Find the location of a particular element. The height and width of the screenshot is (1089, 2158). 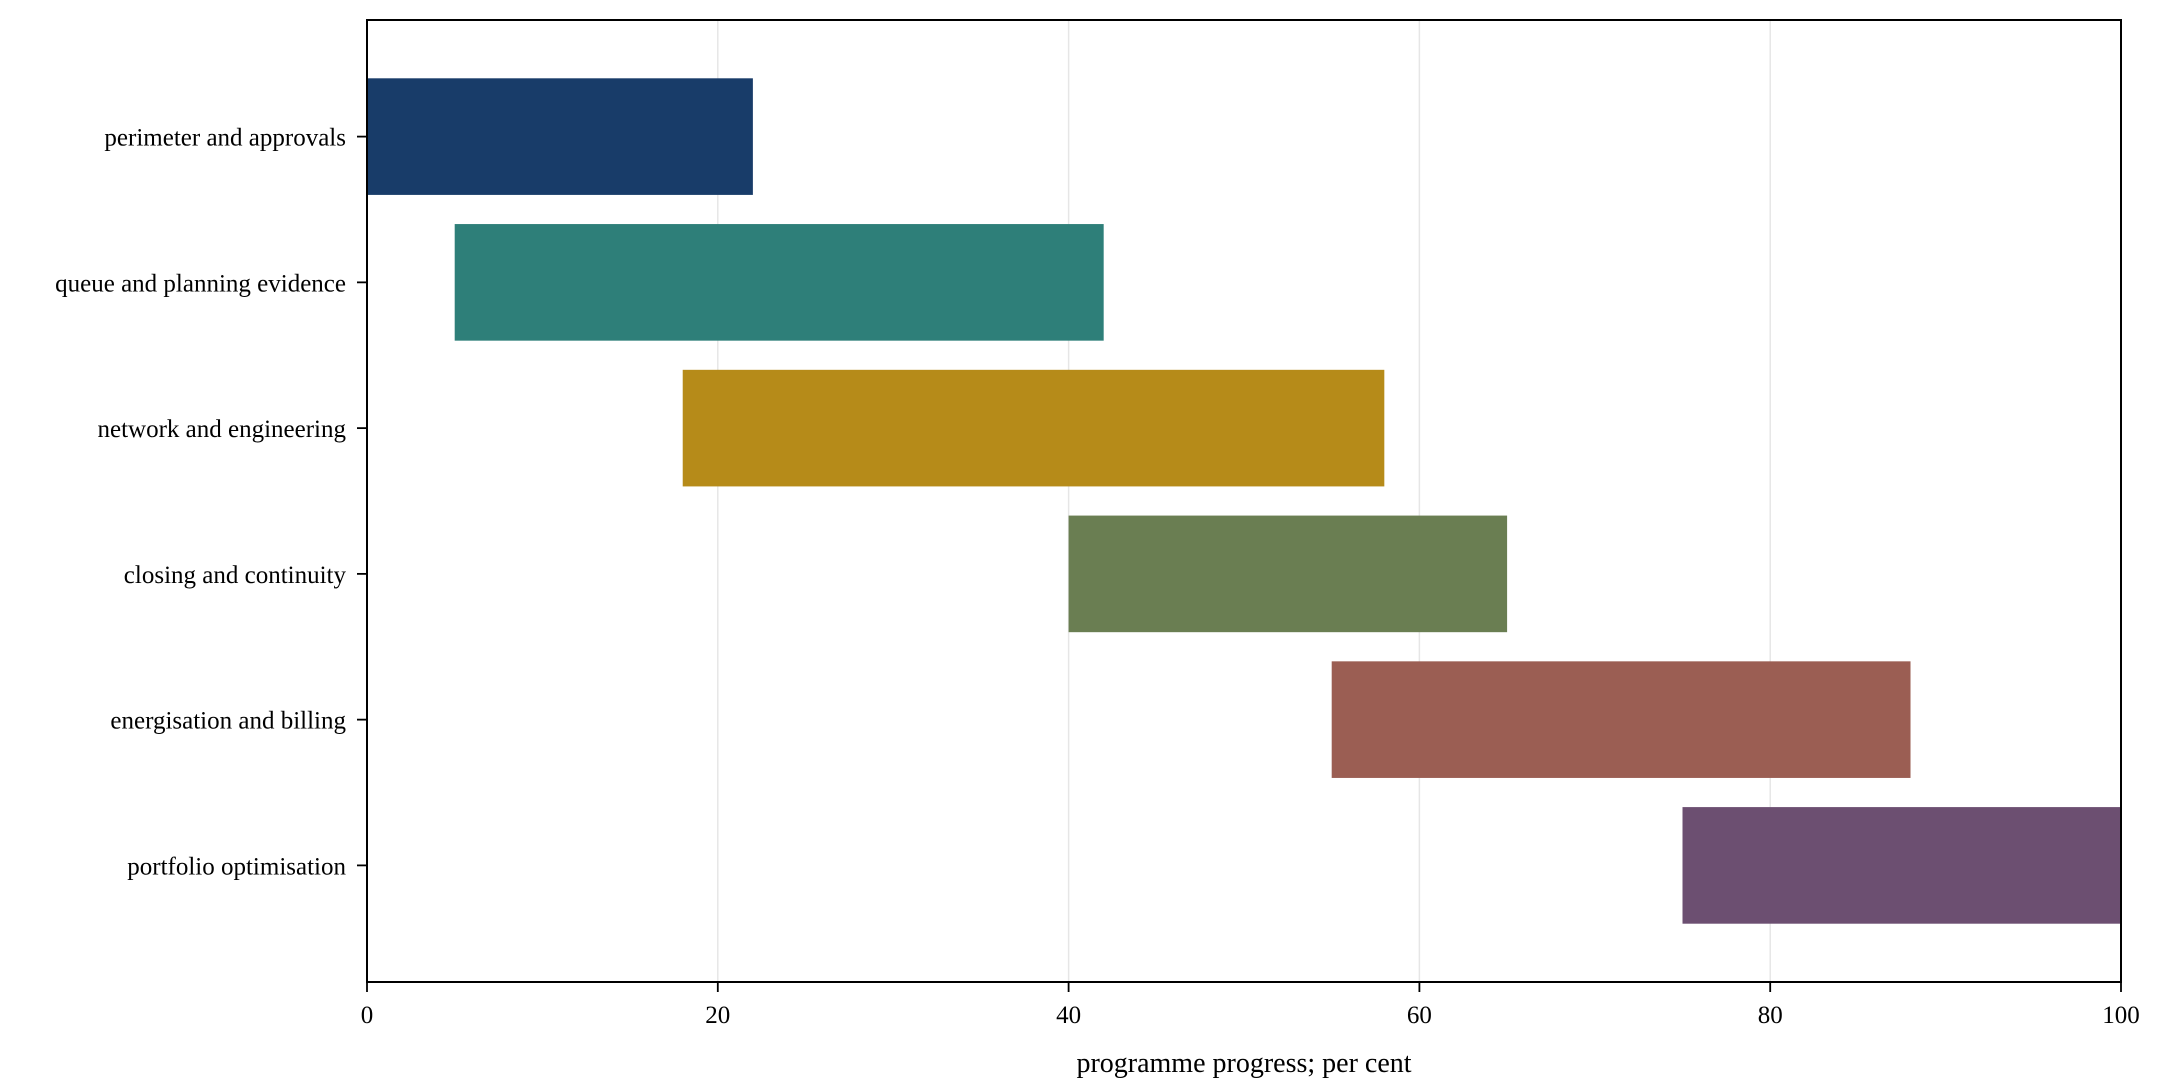

x-tick-label: 20 is located at coordinates (717, 1015).